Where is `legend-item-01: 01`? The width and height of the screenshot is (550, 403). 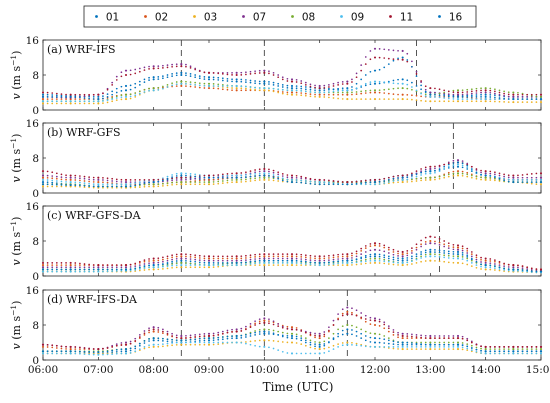 legend-item-01: 01 is located at coordinates (107, 17).